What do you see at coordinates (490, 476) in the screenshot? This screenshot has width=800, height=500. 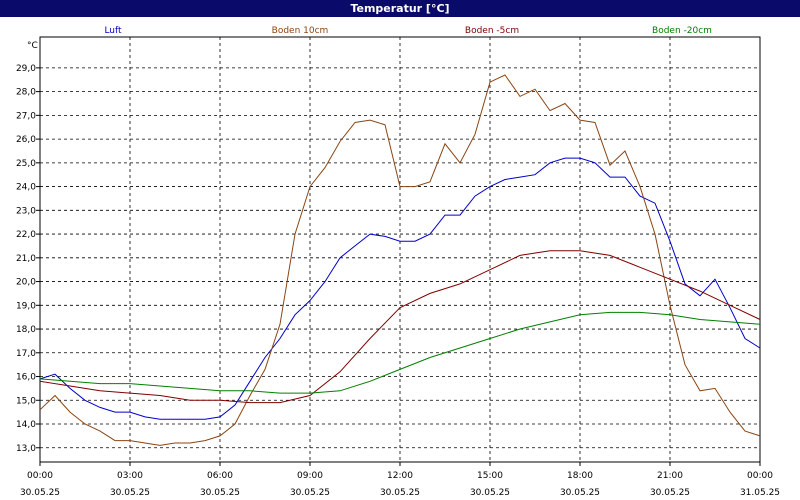 I see `x-tick-time: 15:00` at bounding box center [490, 476].